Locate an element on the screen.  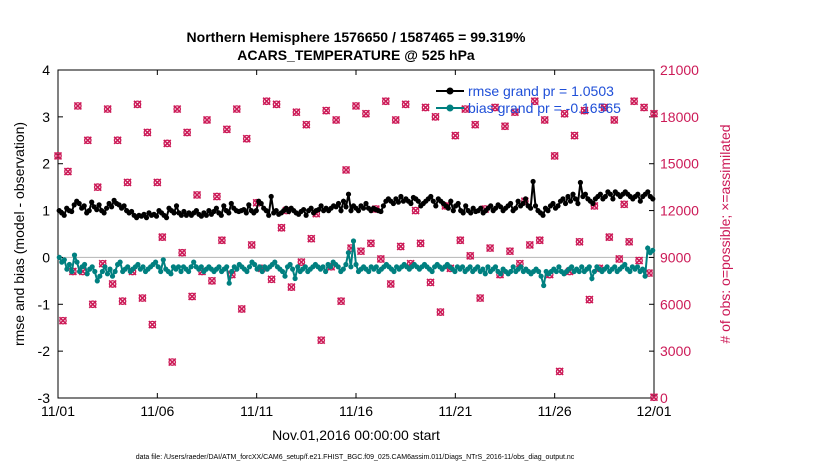
y-right-tick-label: 18000 is located at coordinates (679, 117).